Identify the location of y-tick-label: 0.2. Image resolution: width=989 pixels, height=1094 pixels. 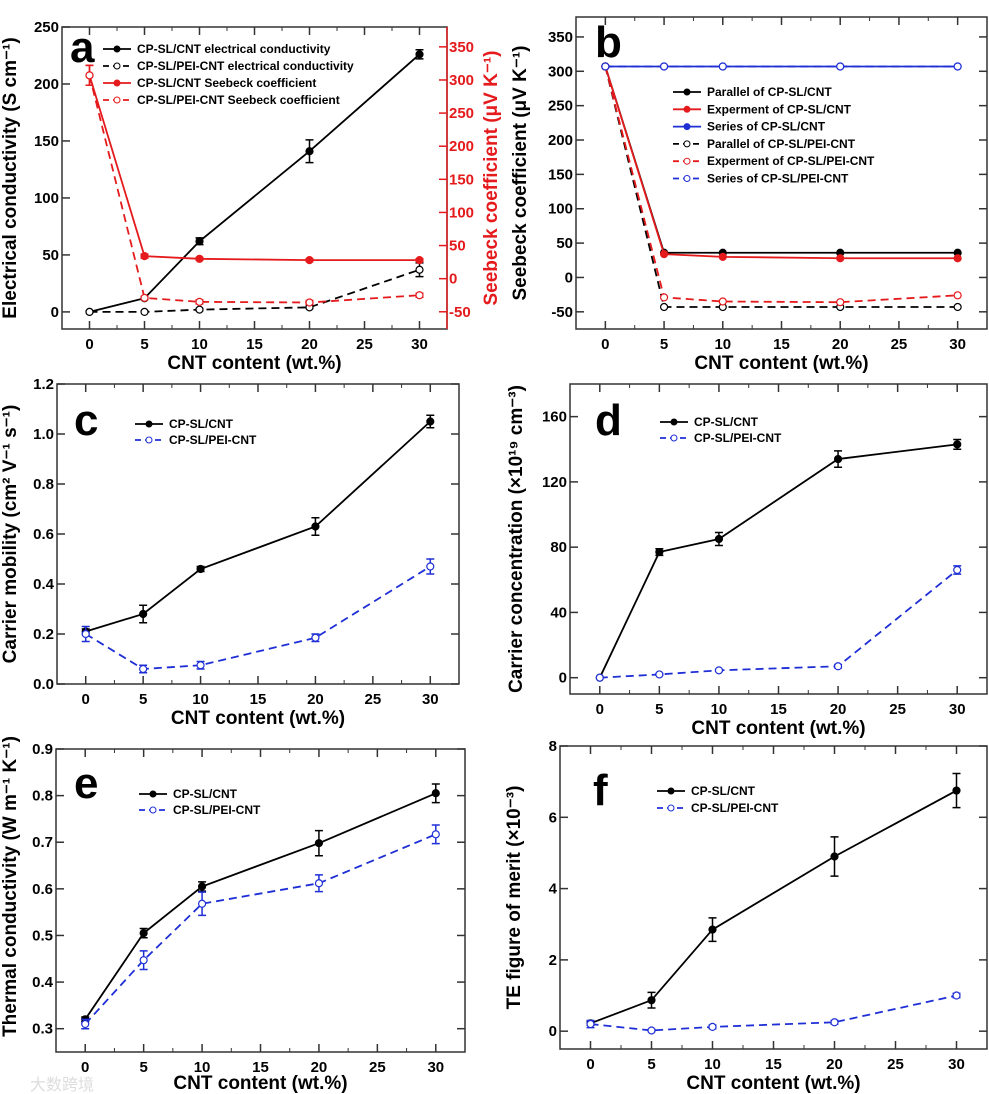
(43, 634).